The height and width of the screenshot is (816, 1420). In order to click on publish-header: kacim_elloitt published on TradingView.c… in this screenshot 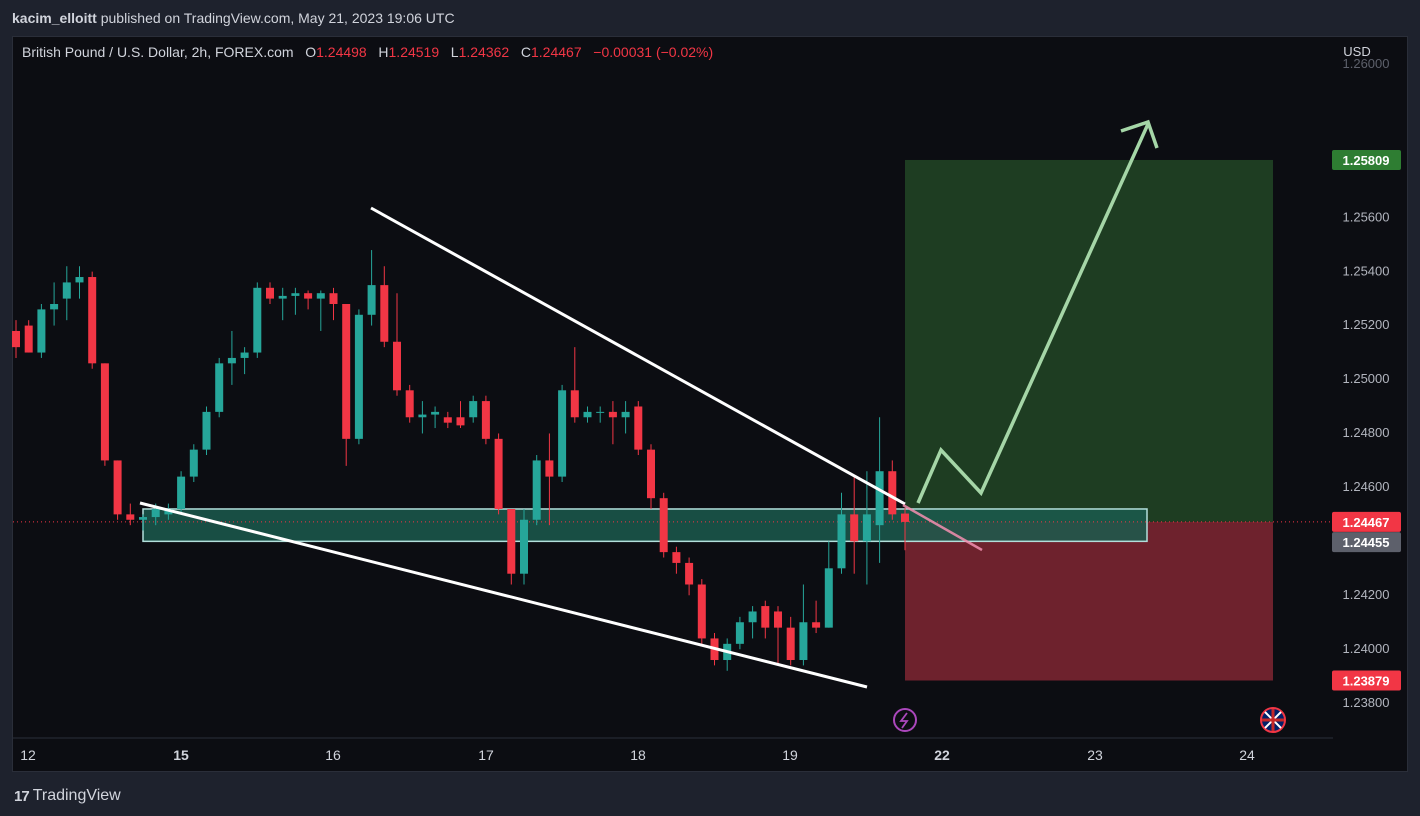, I will do `click(710, 18)`.